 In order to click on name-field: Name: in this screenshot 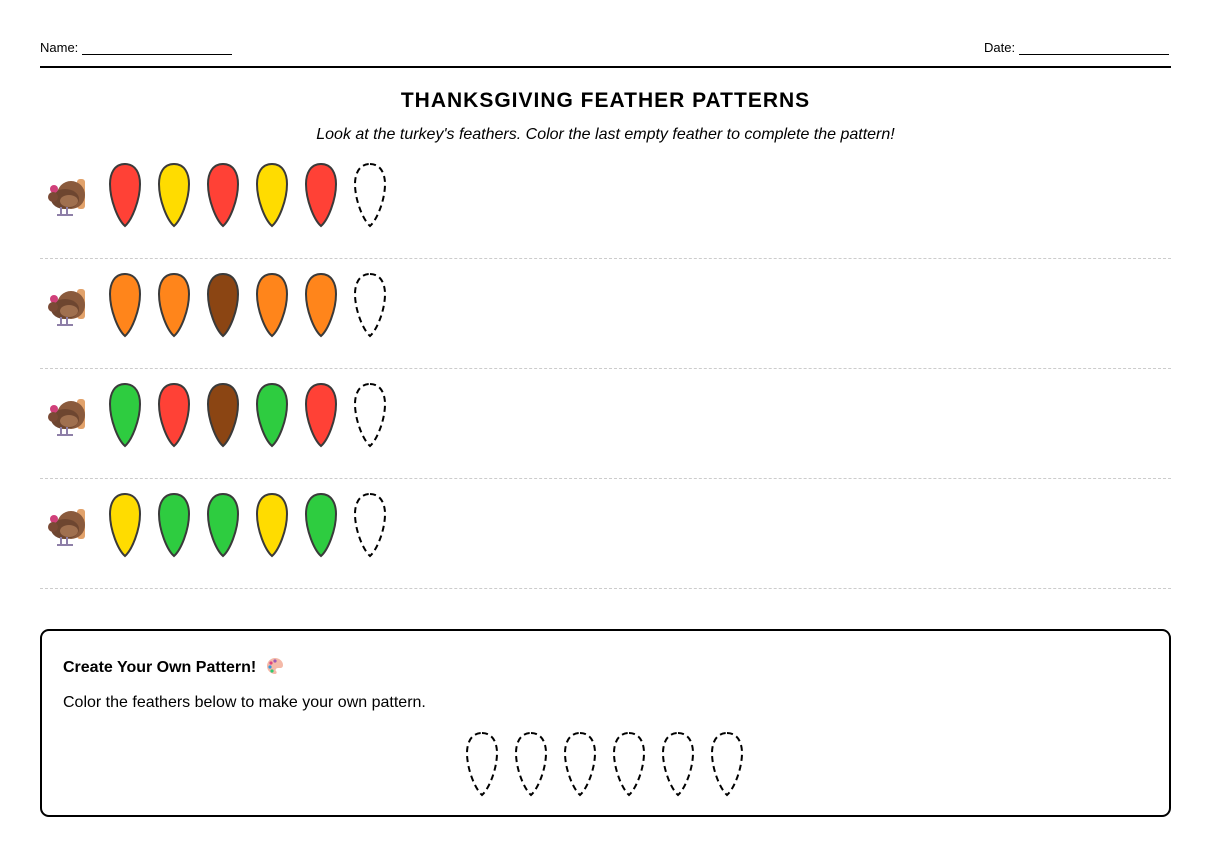, I will do `click(136, 47)`.